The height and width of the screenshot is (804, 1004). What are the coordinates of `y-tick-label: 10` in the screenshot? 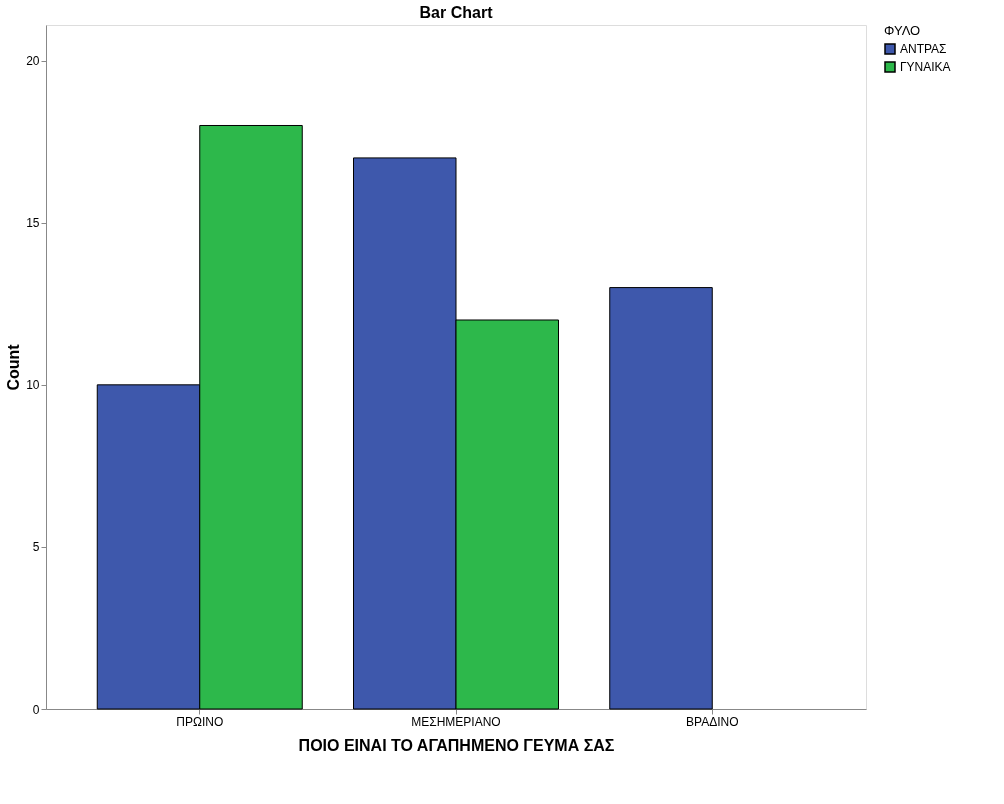 It's located at (33, 385).